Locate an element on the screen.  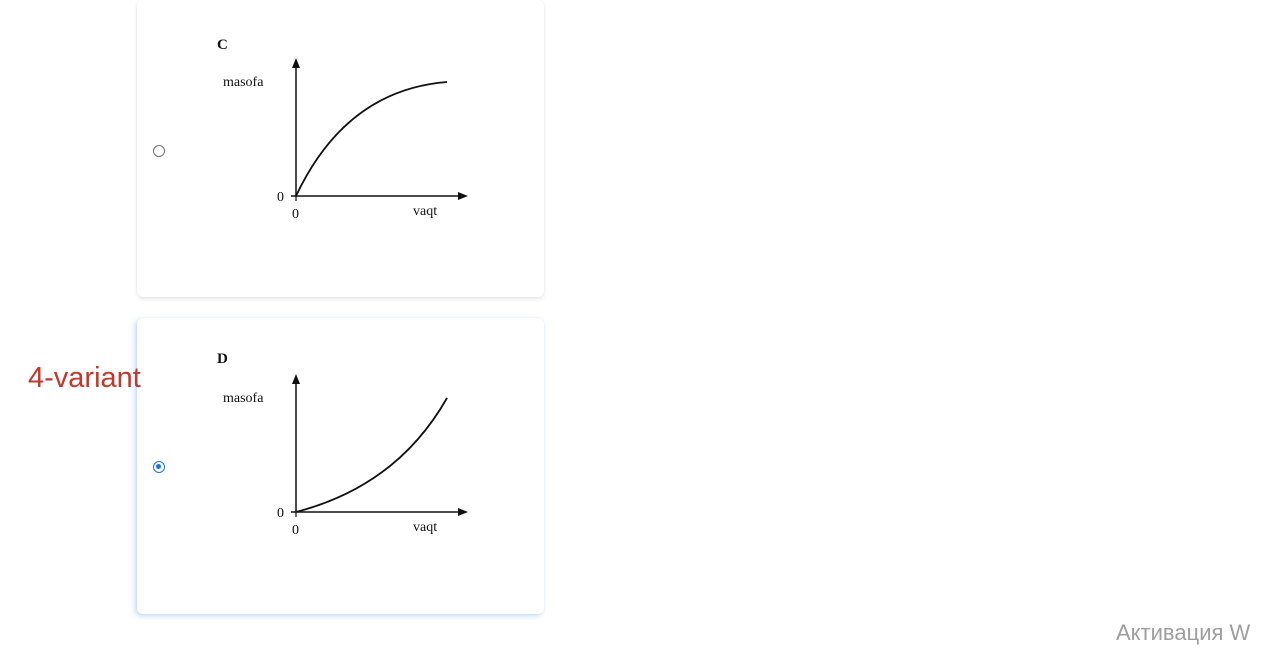
option-d-graph-svg: D masofa 0 0 vaqt is located at coordinates (342, 444).